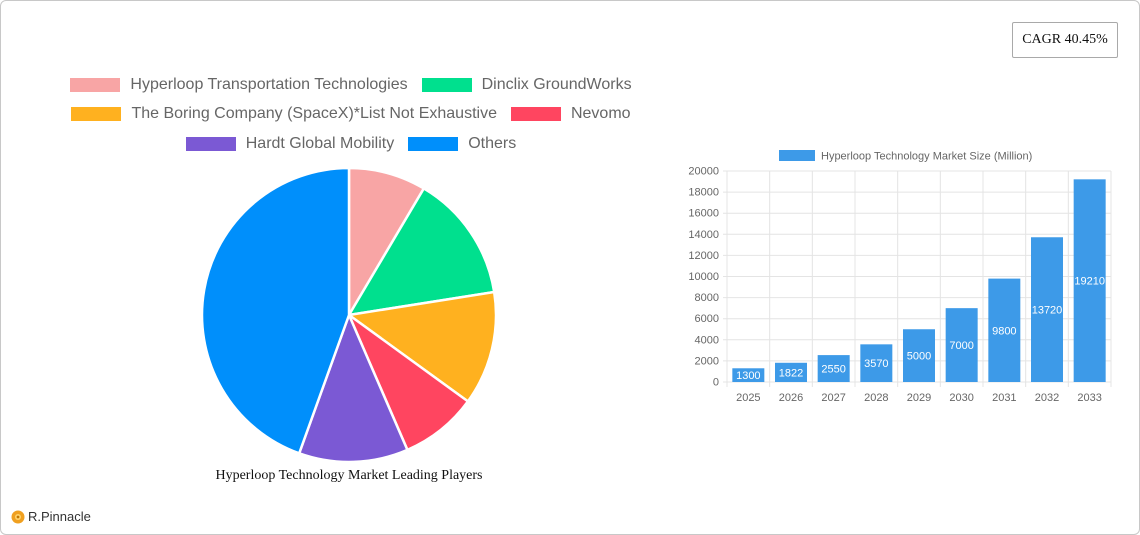 This screenshot has width=1140, height=535. I want to click on pie-chart, so click(349, 315).